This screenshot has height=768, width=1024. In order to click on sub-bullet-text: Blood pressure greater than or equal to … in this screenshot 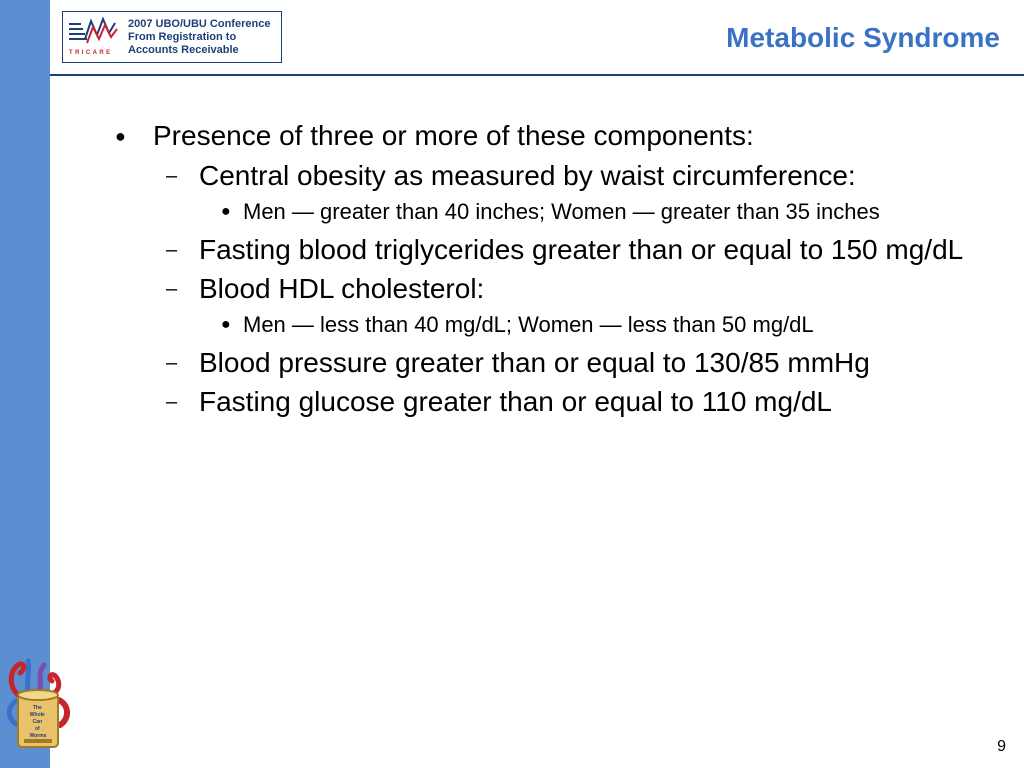, I will do `click(534, 362)`.